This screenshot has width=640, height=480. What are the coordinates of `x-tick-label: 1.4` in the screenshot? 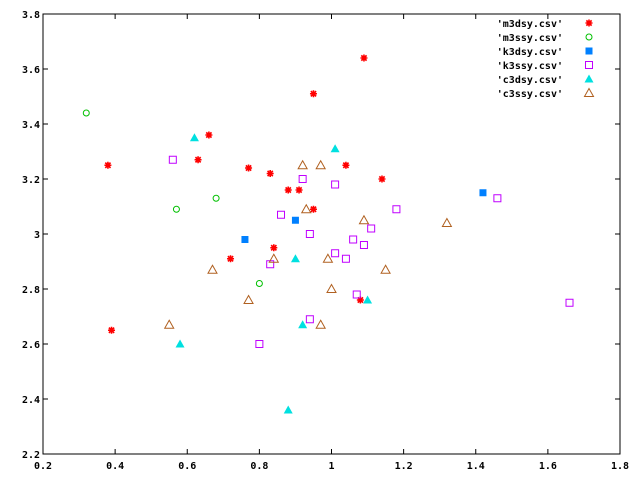 It's located at (476, 466).